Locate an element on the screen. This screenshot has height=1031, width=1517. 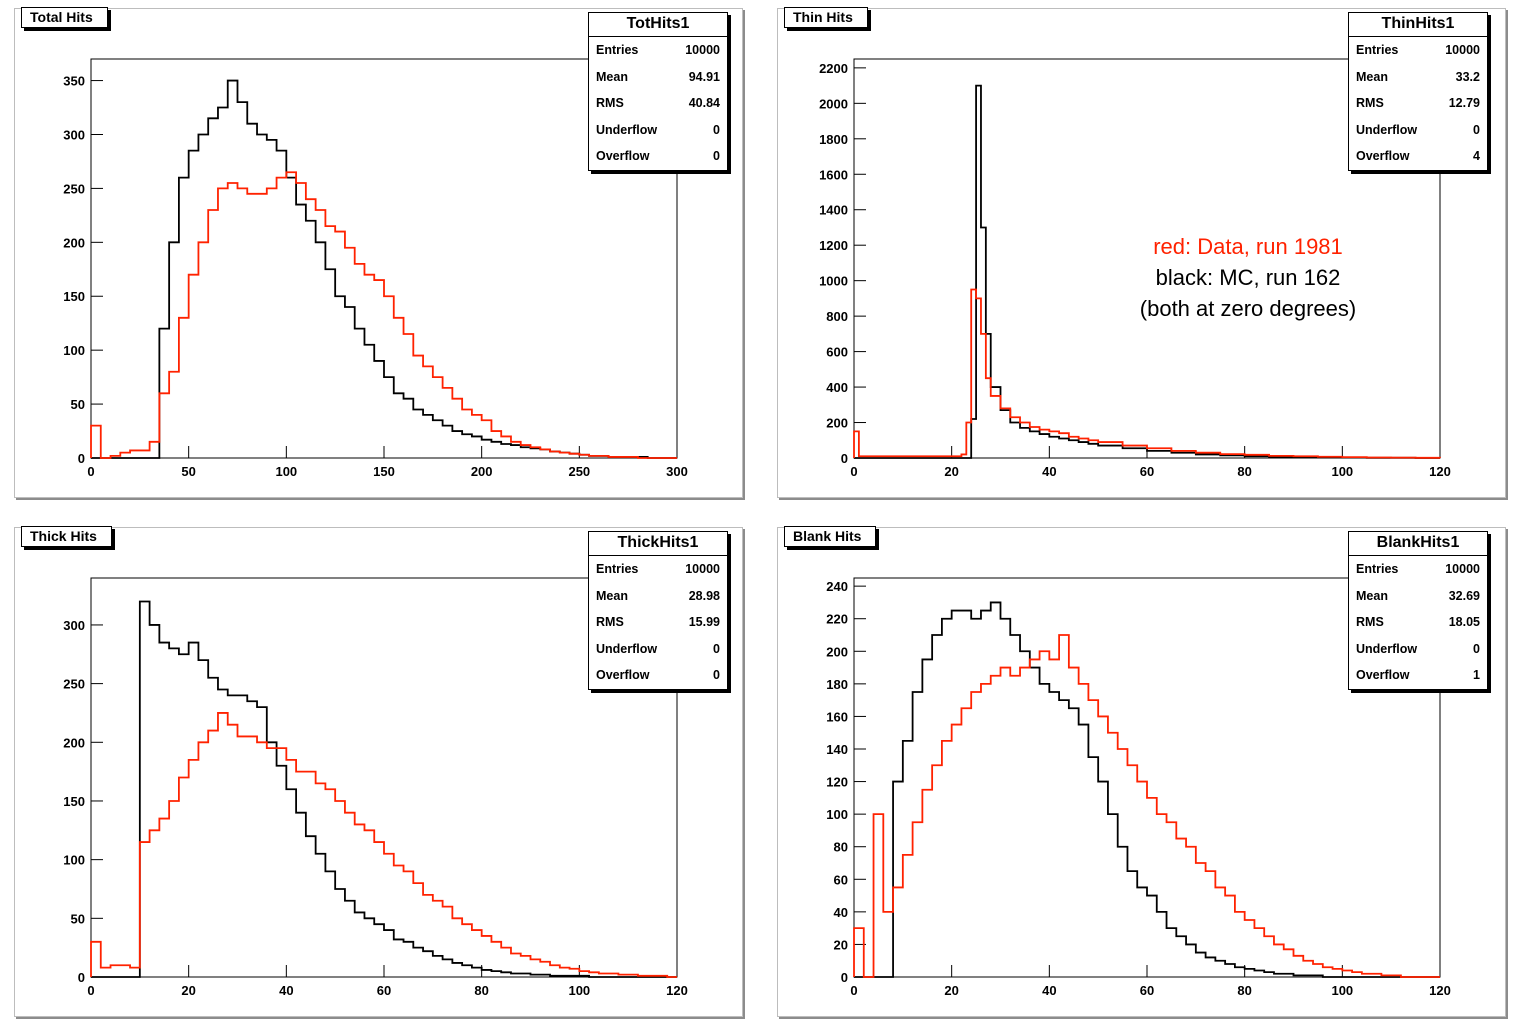
x-tick-label: 150 is located at coordinates (384, 471).